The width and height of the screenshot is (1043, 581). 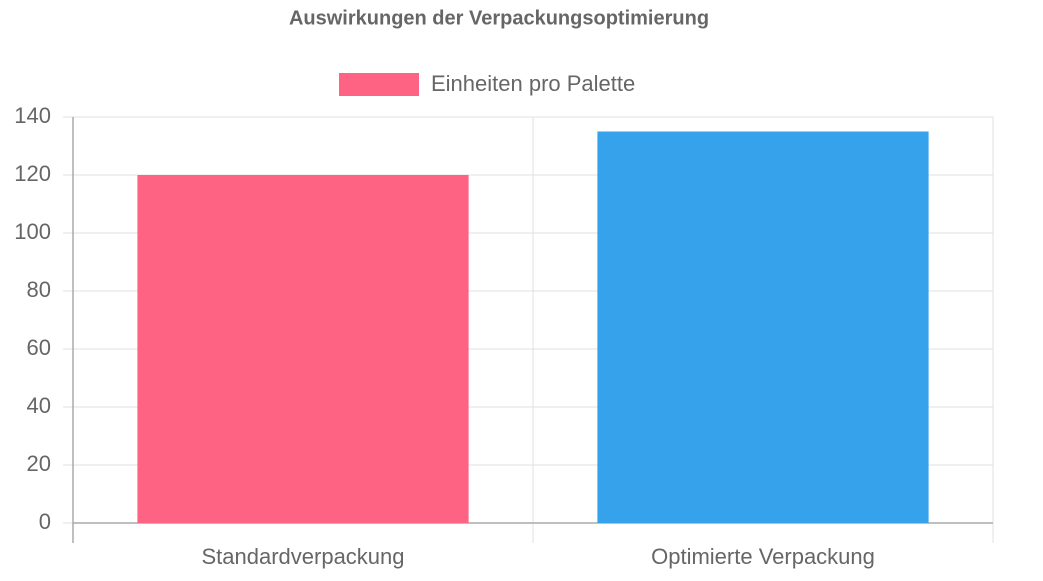 I want to click on chart-title: Auswirkungen der Verpackungsoptimierung, so click(x=499, y=18).